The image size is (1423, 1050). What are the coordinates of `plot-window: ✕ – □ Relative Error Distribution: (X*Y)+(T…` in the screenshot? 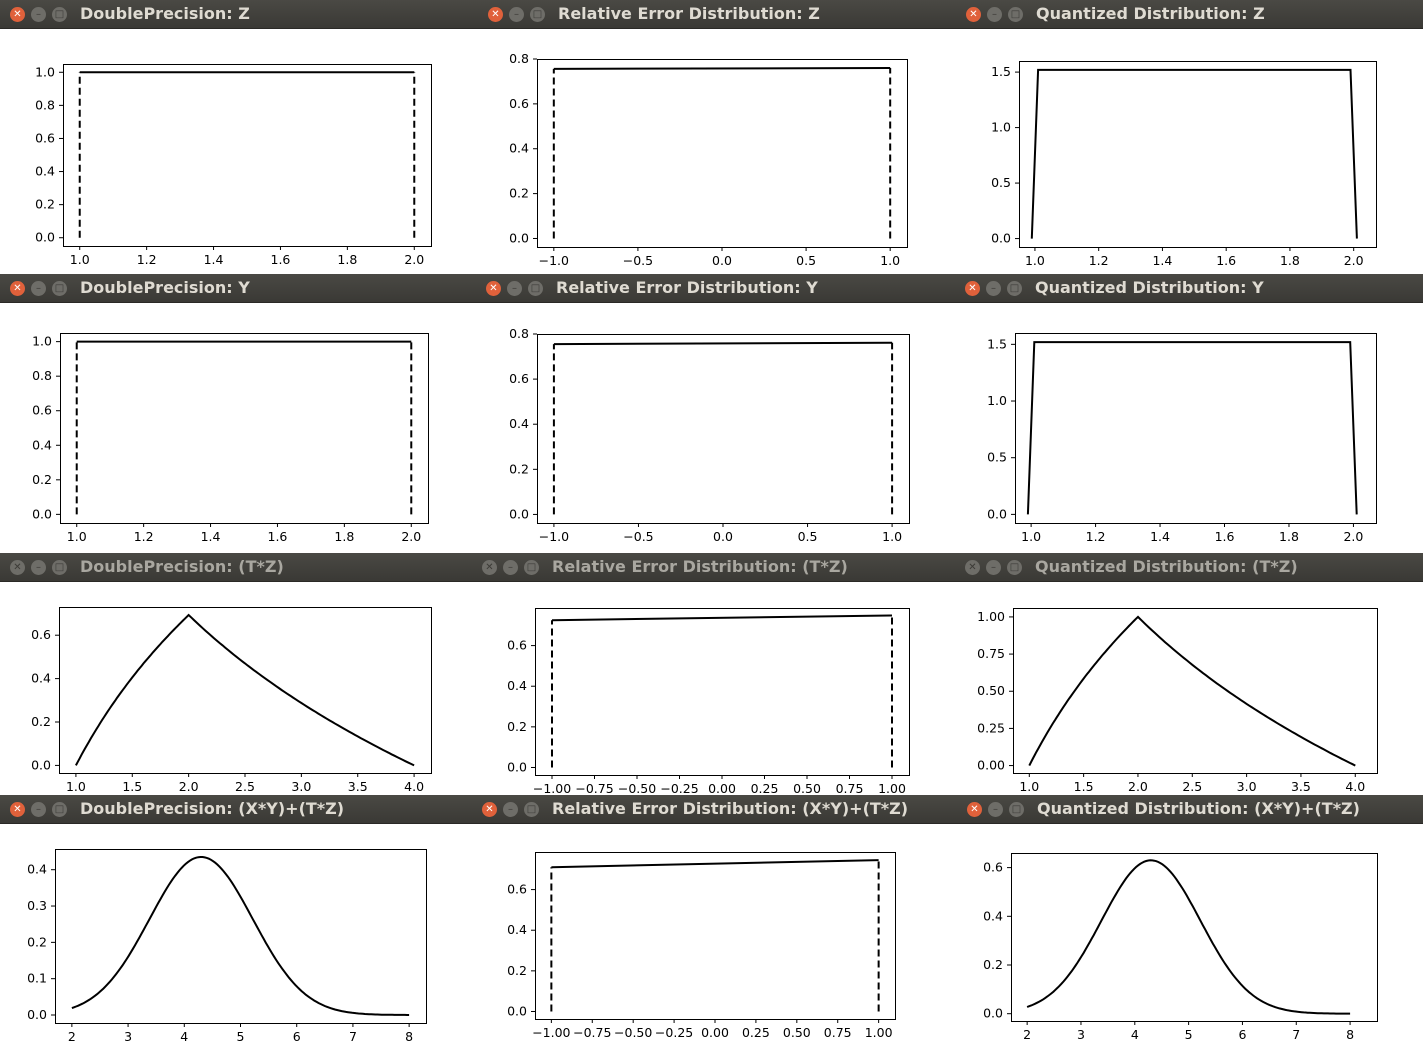 It's located at (714, 922).